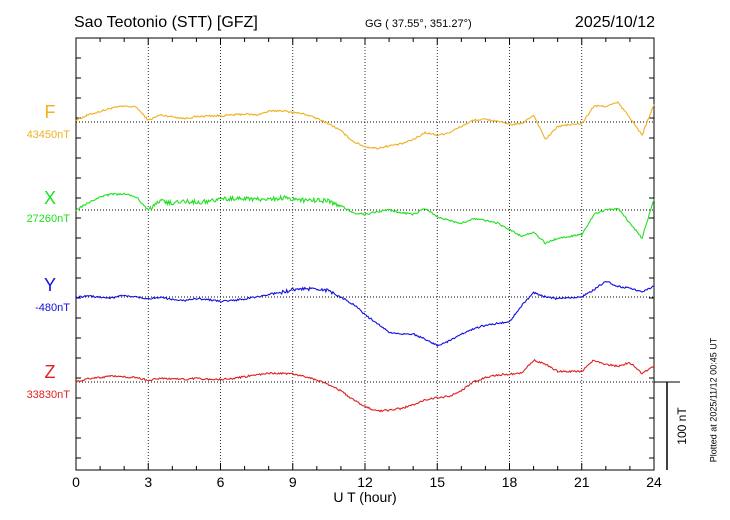 The image size is (730, 520). What do you see at coordinates (148, 482) in the screenshot?
I see `x-tick-label: 3` at bounding box center [148, 482].